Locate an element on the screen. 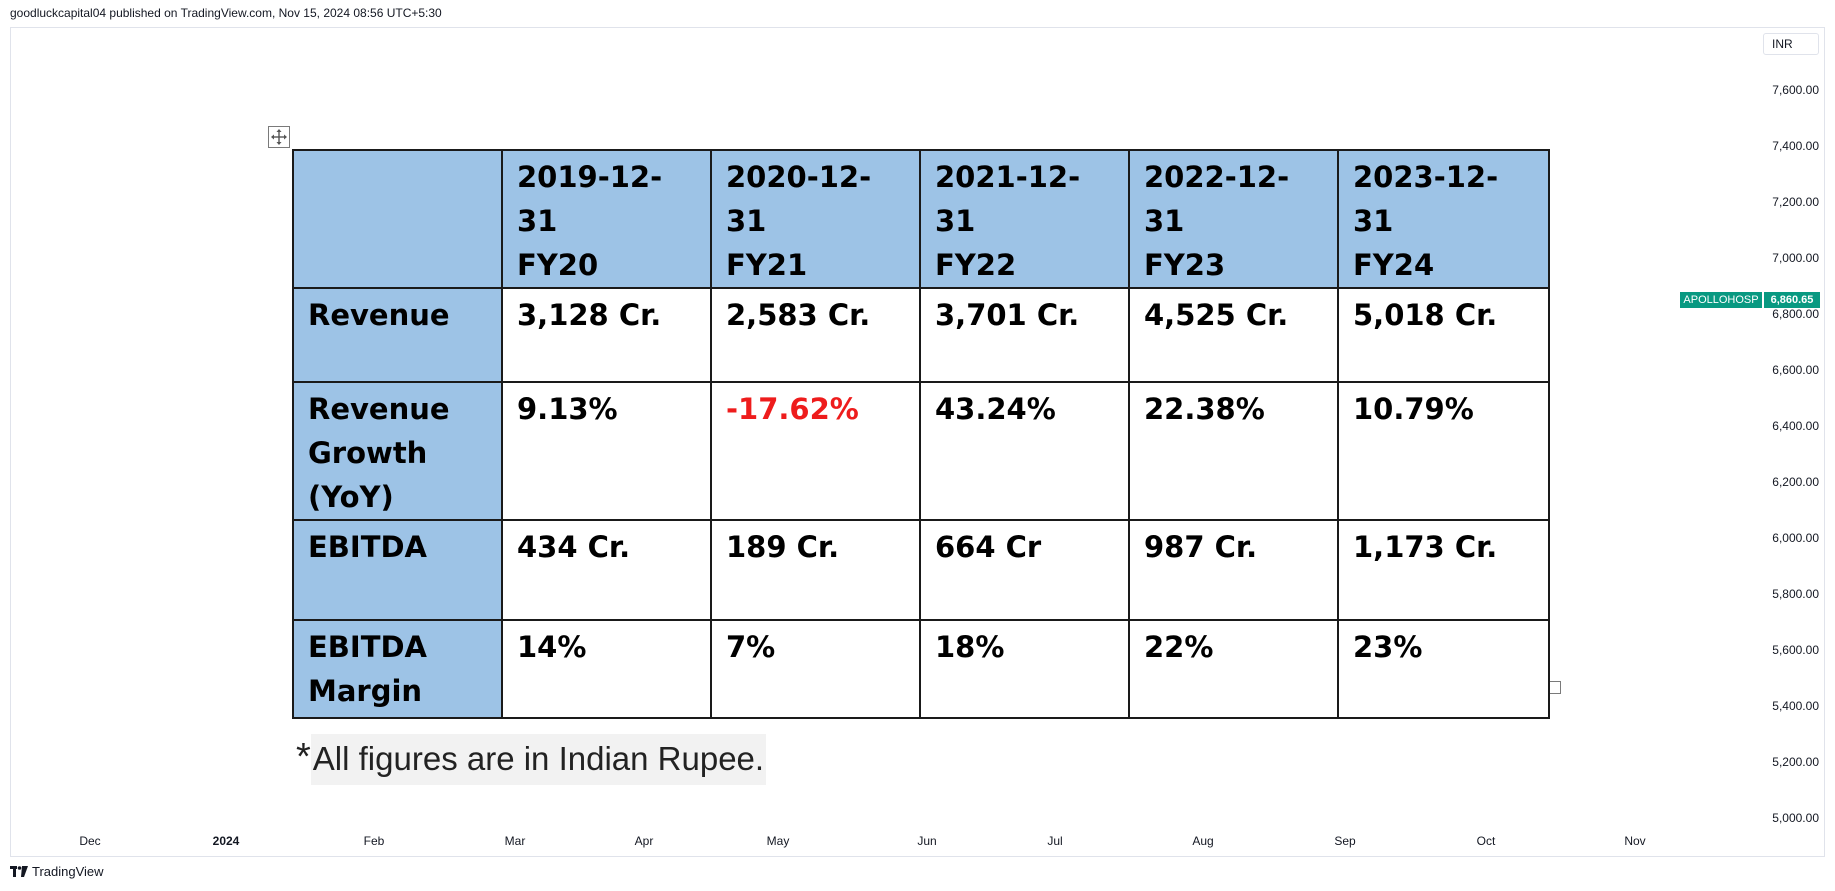 Image resolution: width=1835 pixels, height=891 pixels. price-axis-tick: 5,800.00 is located at coordinates (1795, 594).